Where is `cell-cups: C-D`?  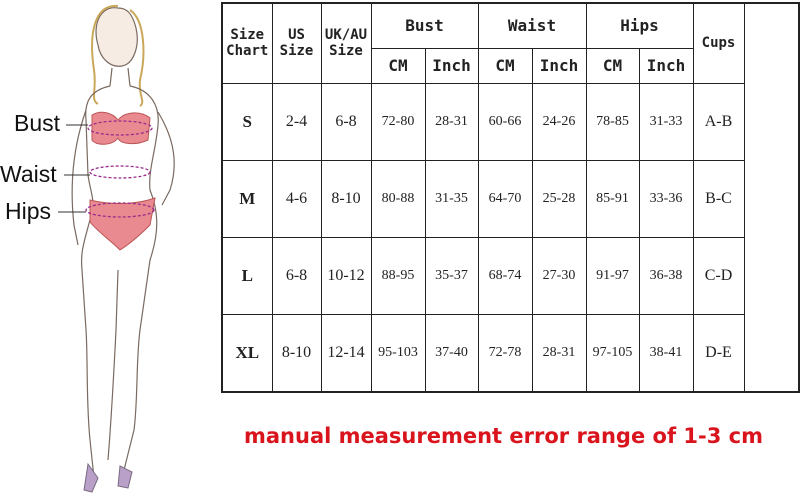 cell-cups: C-D is located at coordinates (718, 275).